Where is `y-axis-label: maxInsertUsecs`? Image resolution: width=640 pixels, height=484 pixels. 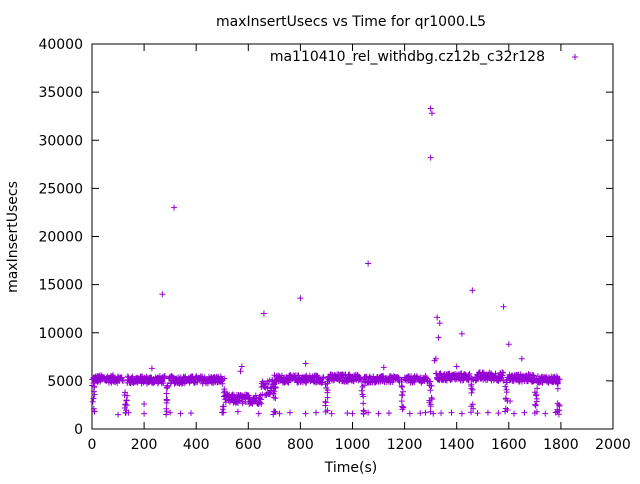
y-axis-label: maxInsertUsecs is located at coordinates (13, 237).